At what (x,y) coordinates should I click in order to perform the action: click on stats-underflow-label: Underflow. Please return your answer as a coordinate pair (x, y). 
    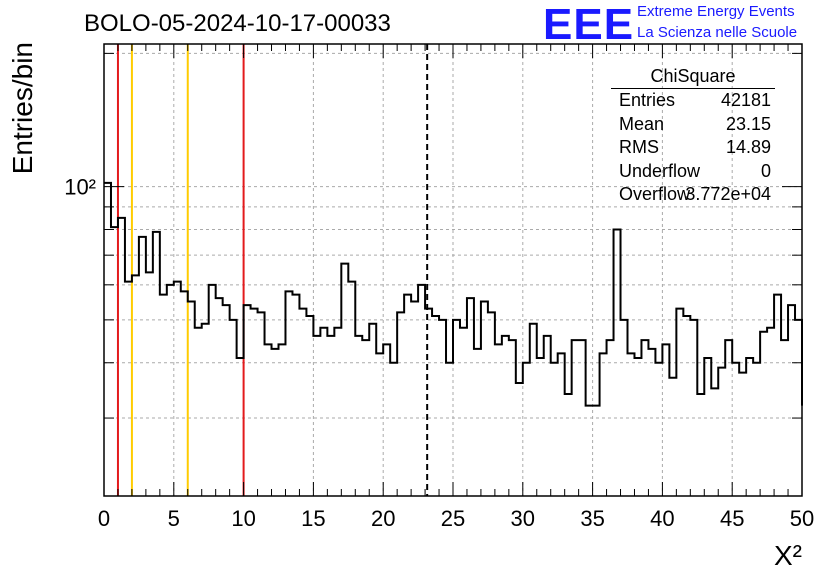
    Looking at the image, I should click on (660, 170).